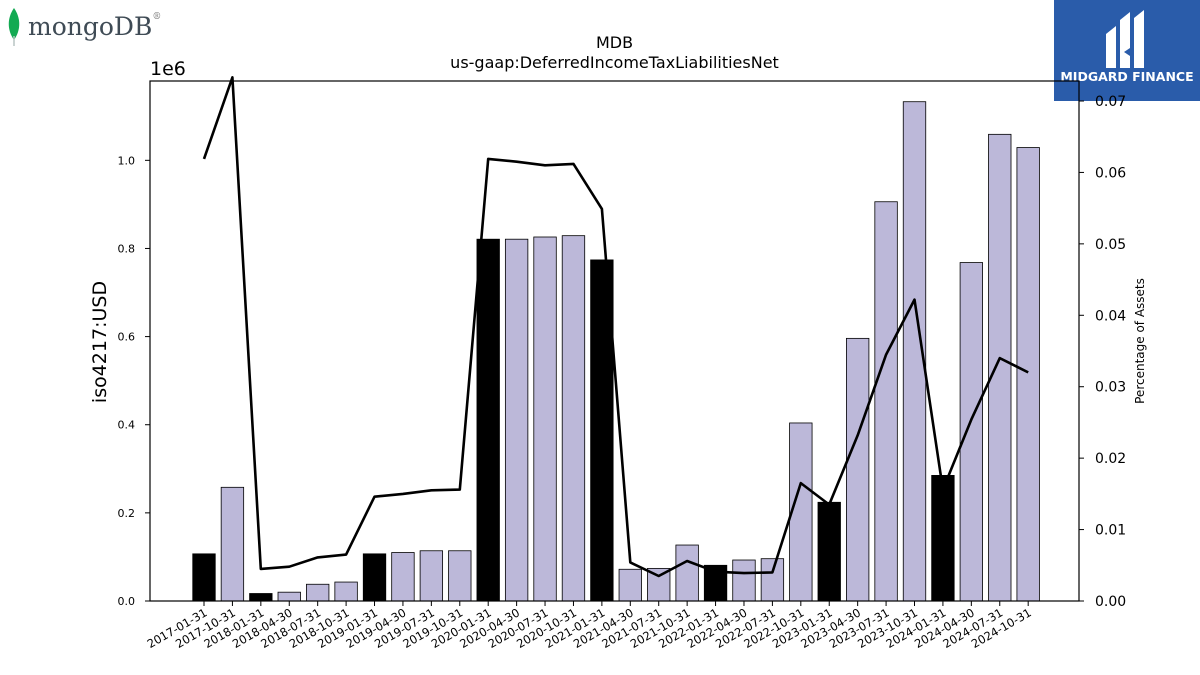  I want to click on y2-tick-label: 0.01, so click(1110, 531).